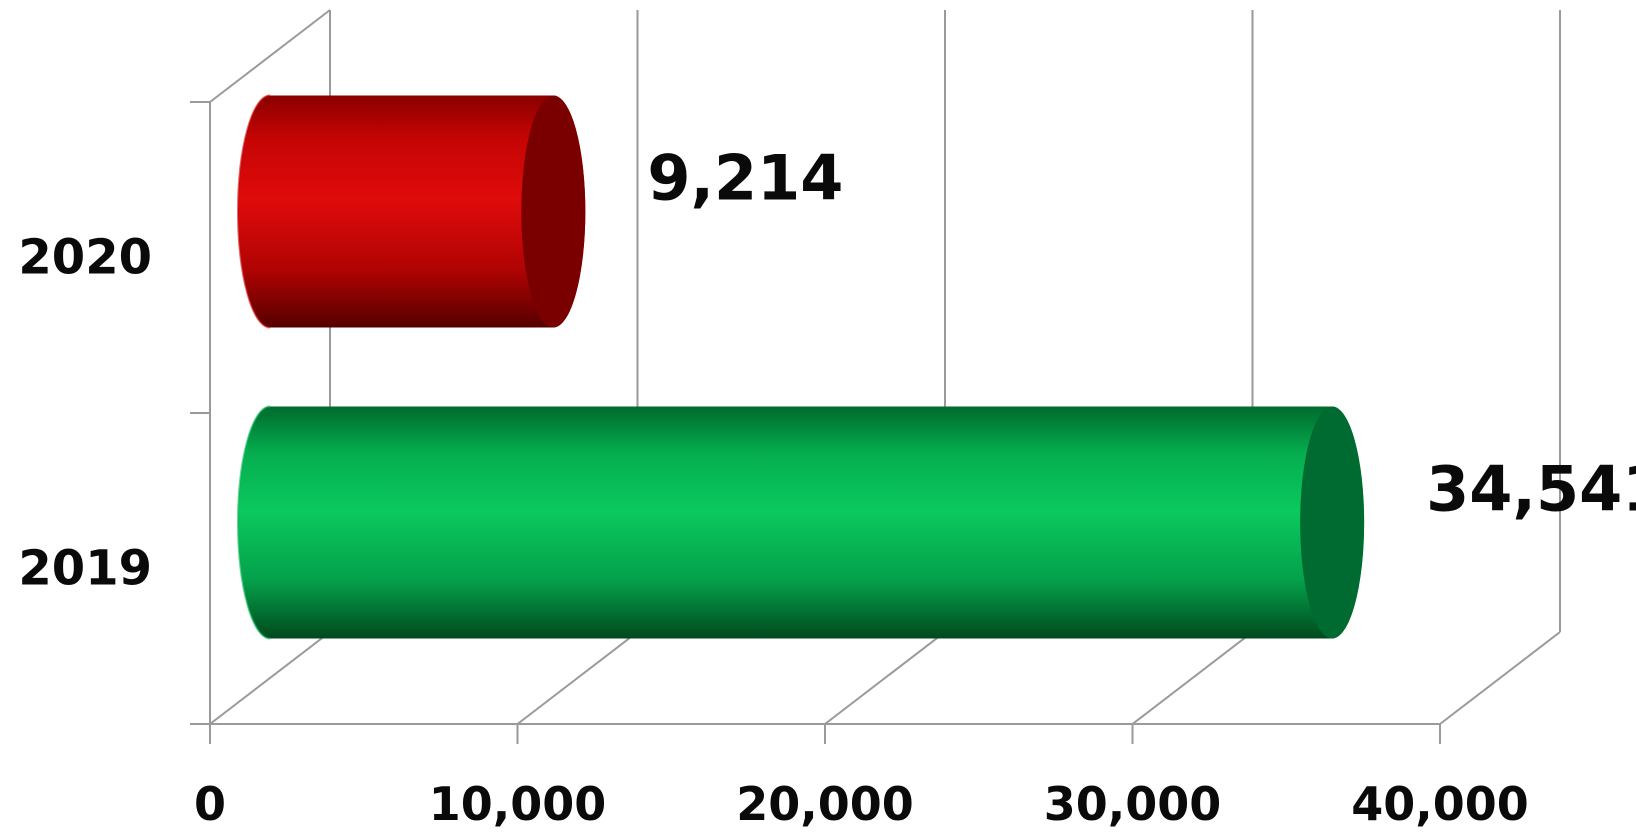 This screenshot has height=836, width=1636. I want to click on bar-body, so click(412, 211).